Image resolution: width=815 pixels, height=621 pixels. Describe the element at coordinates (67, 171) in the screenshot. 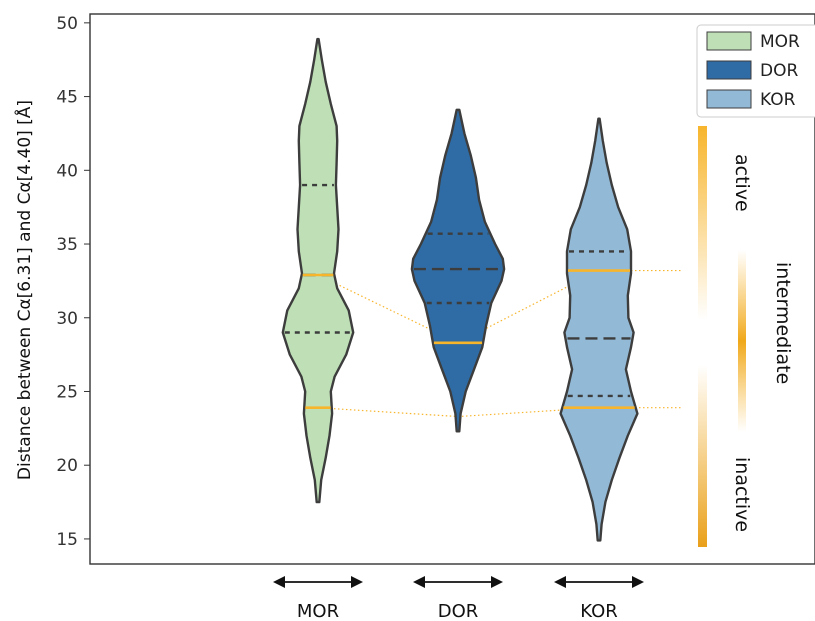

I see `y-tick-label: 40` at that location.